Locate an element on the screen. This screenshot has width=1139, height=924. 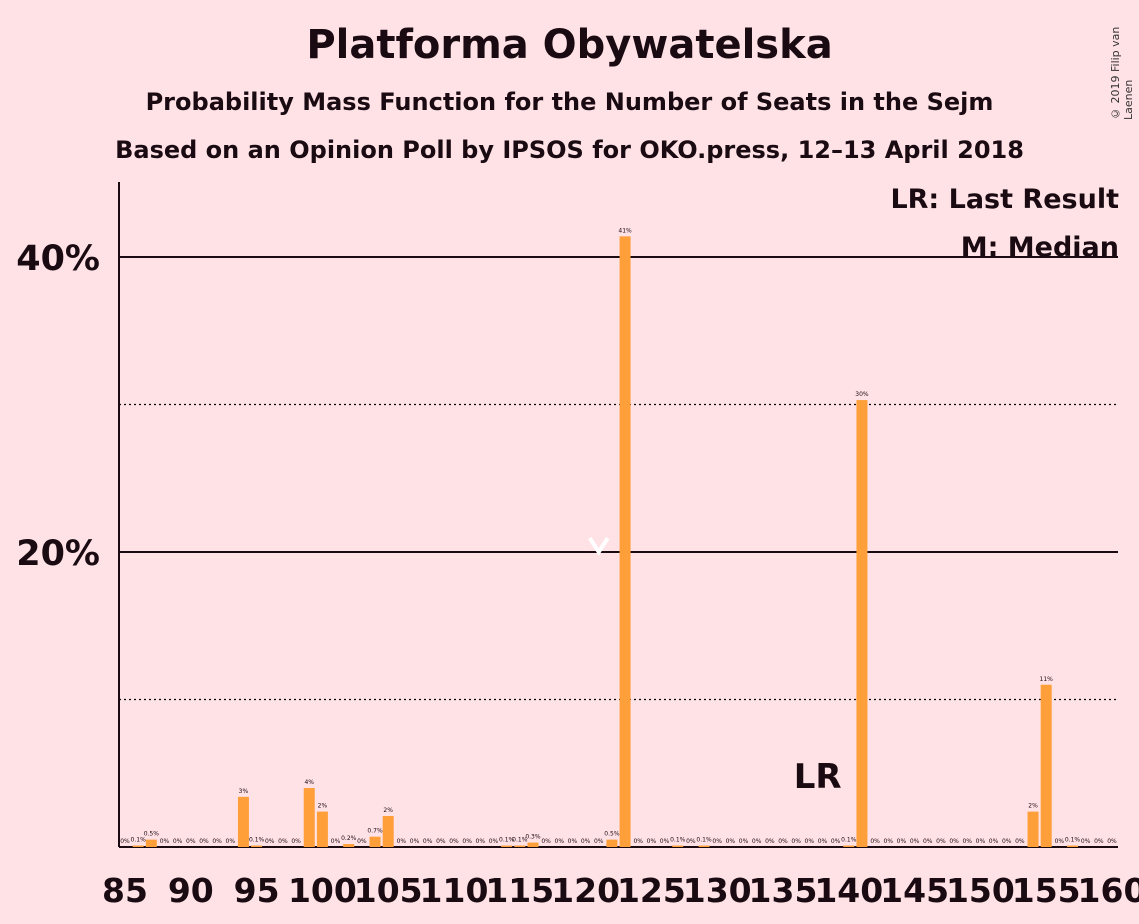
x-tick-label: 150 is located at coordinates (980, 890).